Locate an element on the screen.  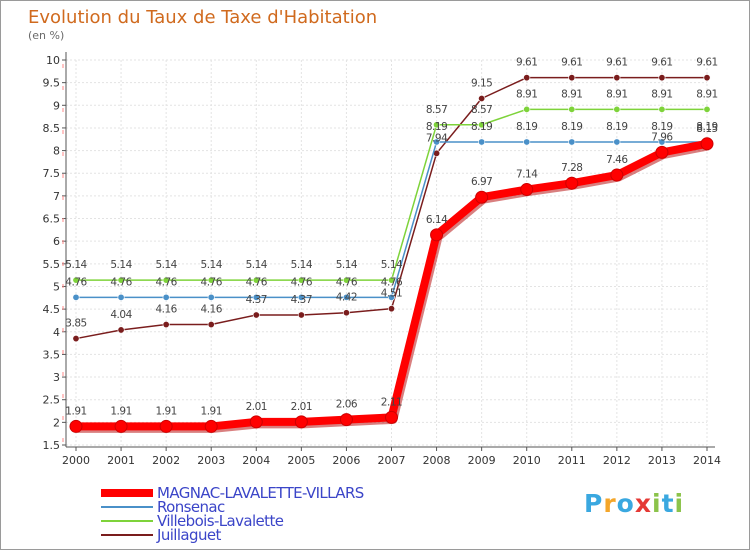
x-tick-label: 2010 is located at coordinates (527, 460).